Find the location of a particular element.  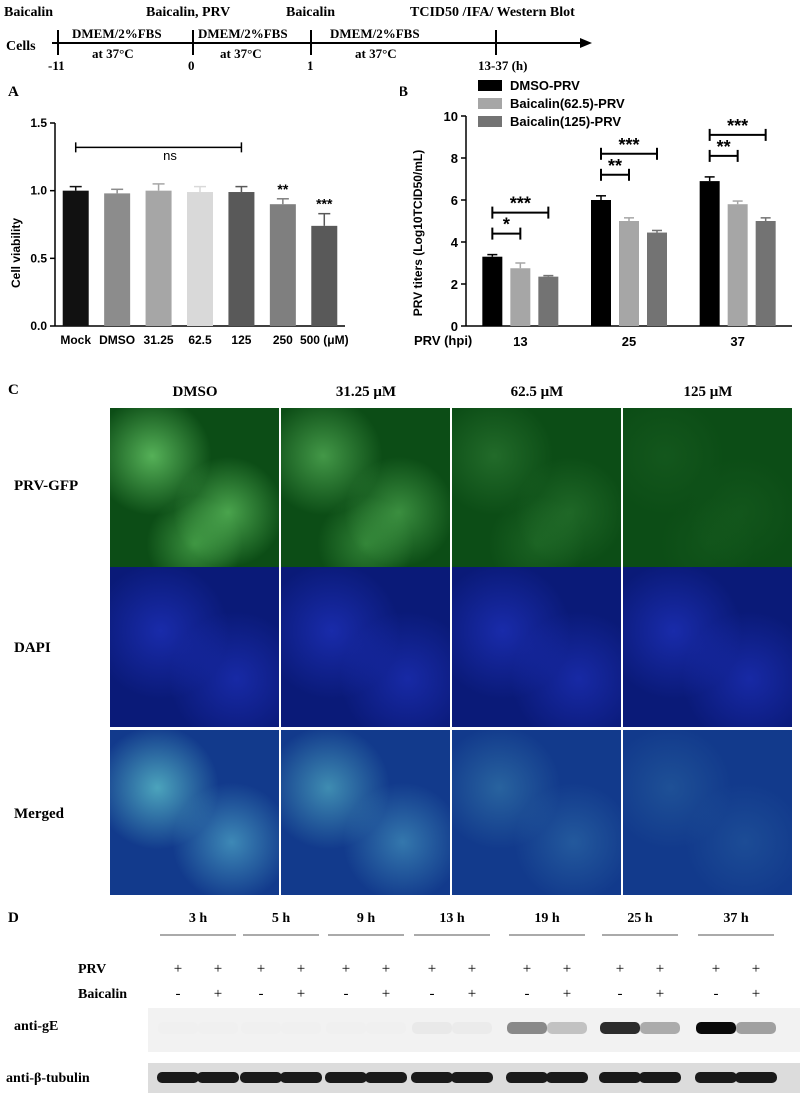

y-tick-label-a: 0.0 is located at coordinates (38, 326).